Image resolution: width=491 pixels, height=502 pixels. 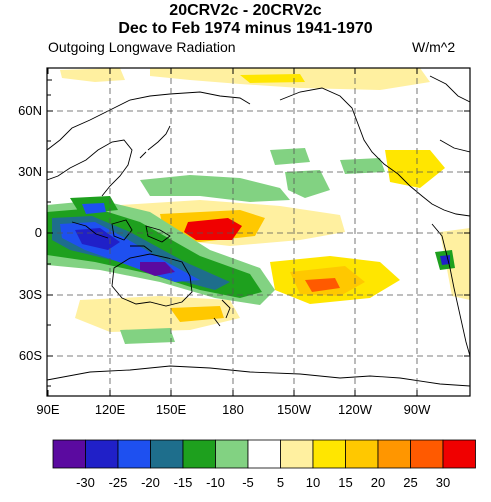 I want to click on new-zealand, so click(x=222, y=313).